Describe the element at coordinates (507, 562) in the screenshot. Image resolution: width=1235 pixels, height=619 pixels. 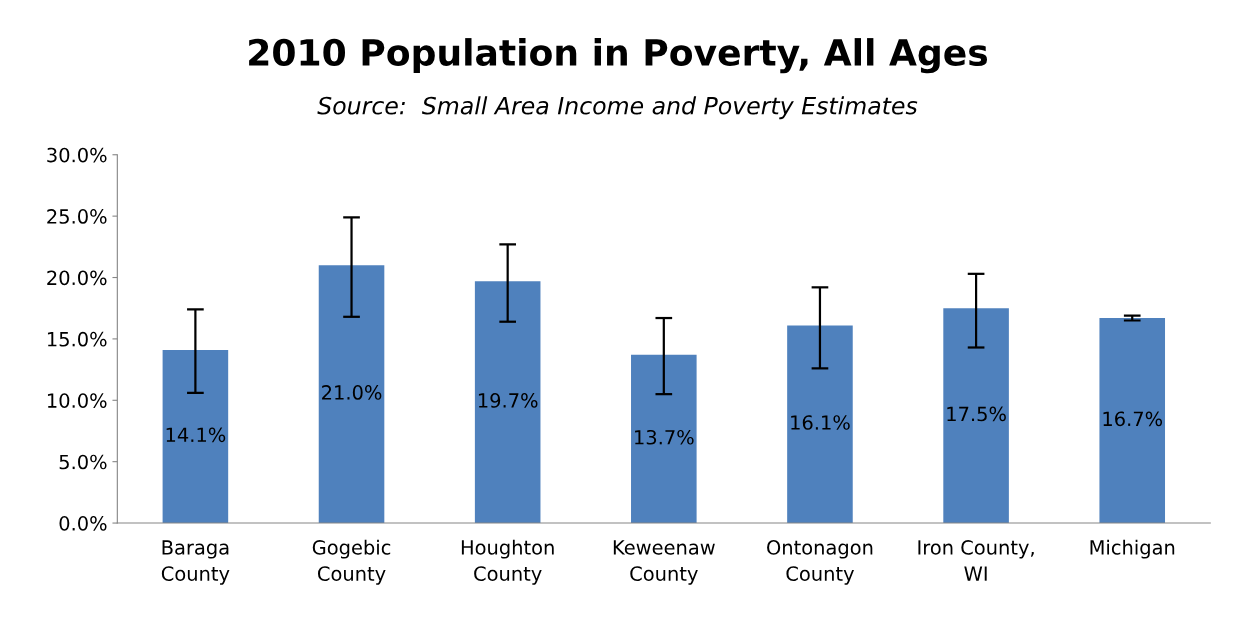
I see `x-tick-label: Houghton County` at that location.